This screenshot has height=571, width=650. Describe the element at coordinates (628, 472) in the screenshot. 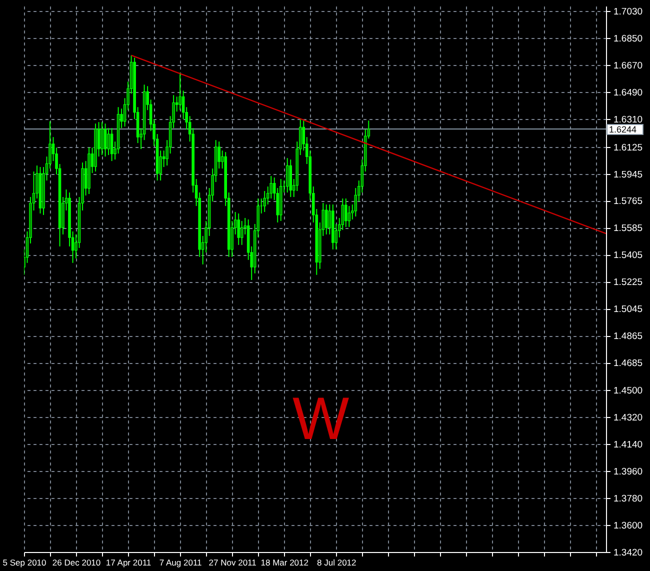

I see `y-tick-label: 1.3960` at that location.